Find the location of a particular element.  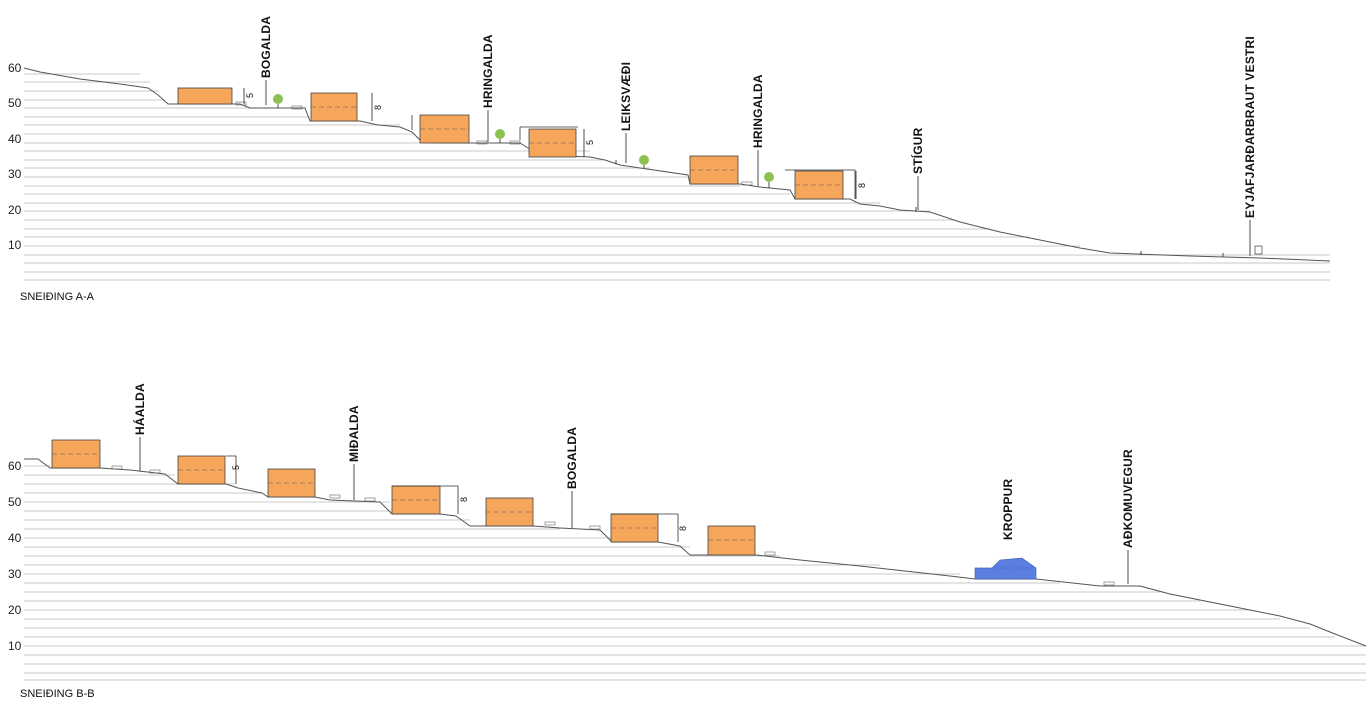

kroppur-rock is located at coordinates (1005, 568).